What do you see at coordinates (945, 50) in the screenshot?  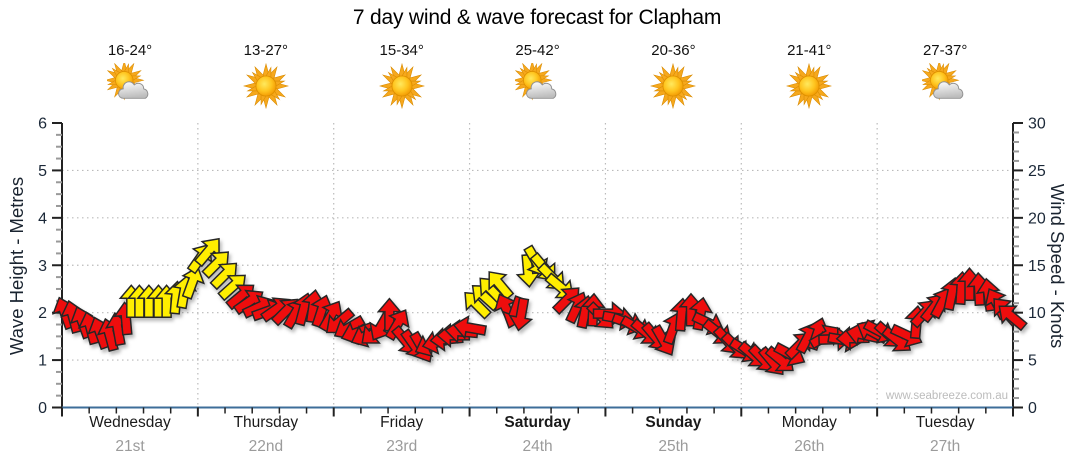 I see `temp-range: 27-37°` at bounding box center [945, 50].